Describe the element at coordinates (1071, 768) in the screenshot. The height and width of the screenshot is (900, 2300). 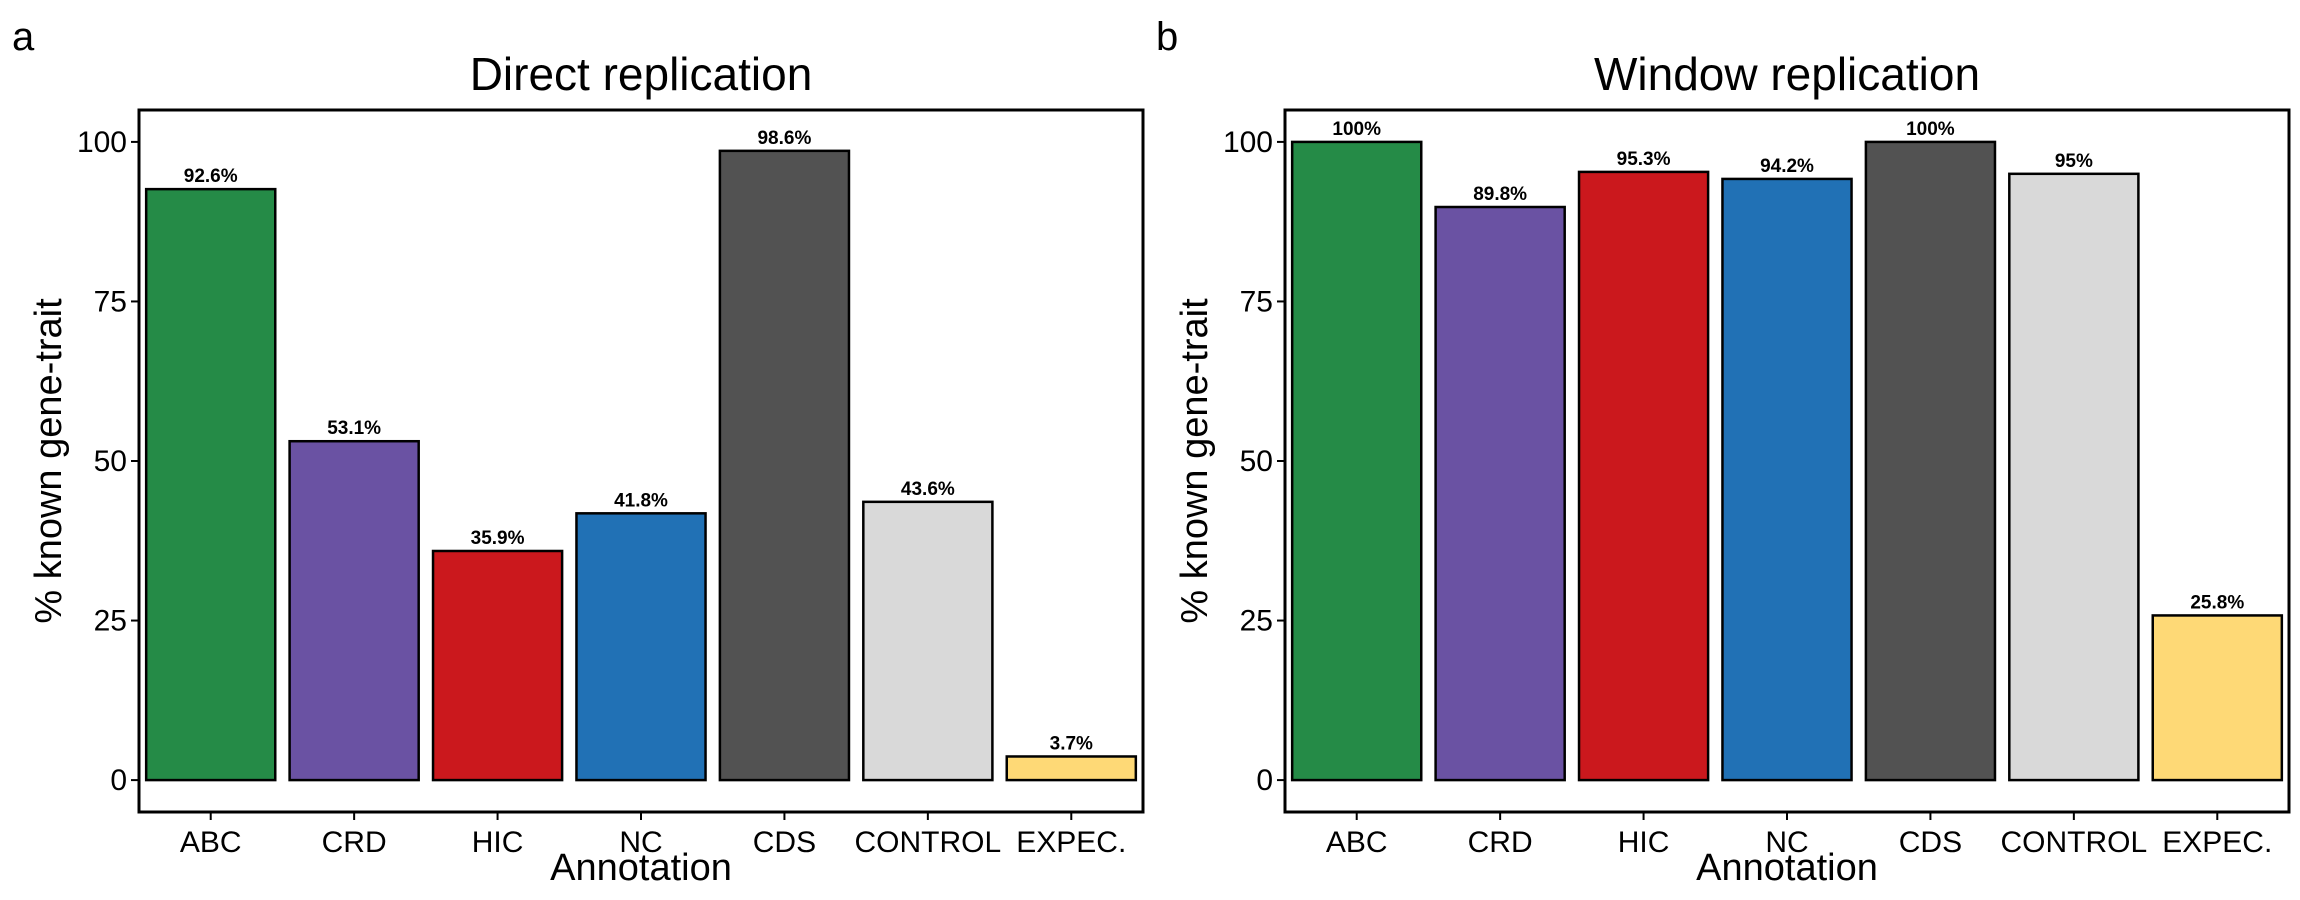
I see `panel-a-bar-expec` at that location.